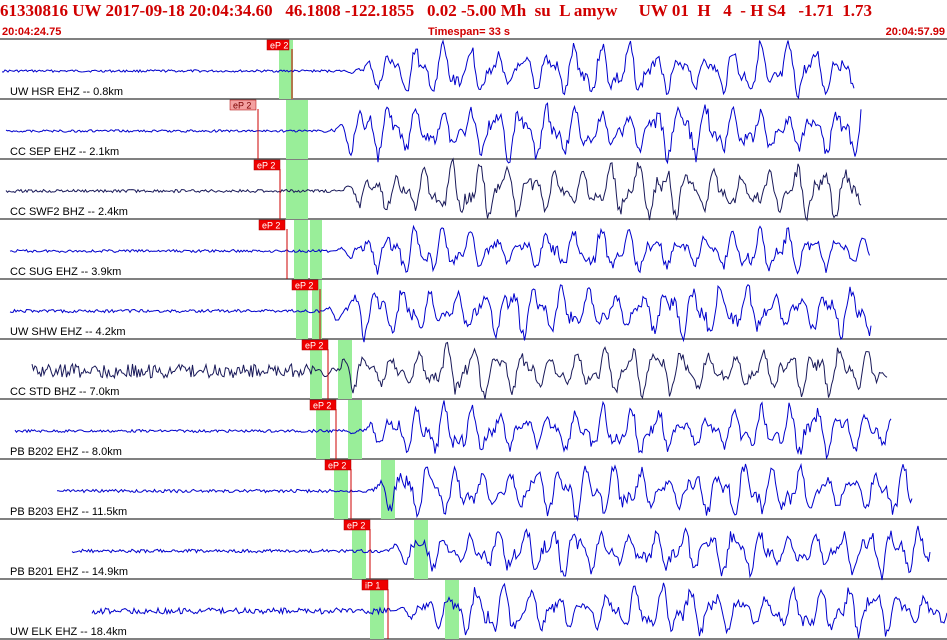 The image size is (947, 640). I want to click on time-axis-header: 20:04:24.75 Timespan= 33 s 20:04:57.99, so click(473, 32).